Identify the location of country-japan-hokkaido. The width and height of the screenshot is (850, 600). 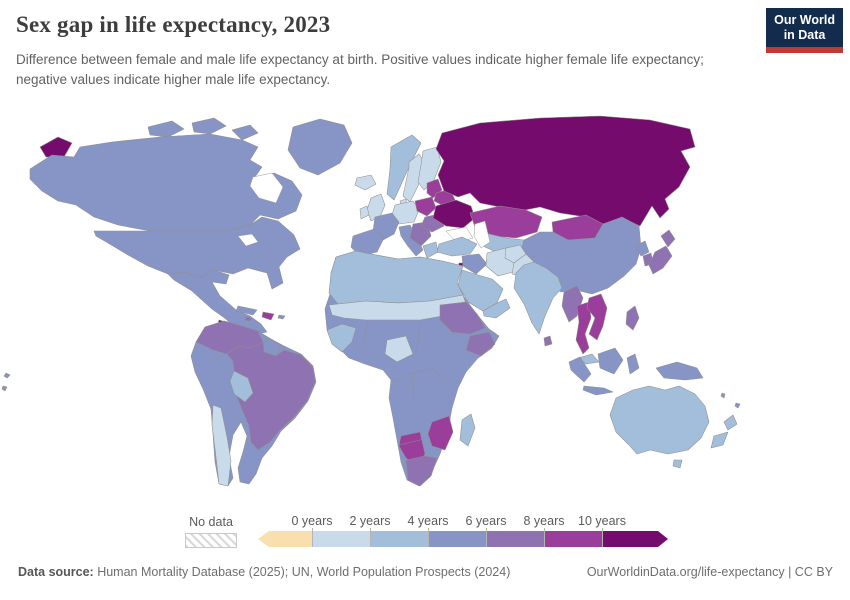
(668, 238).